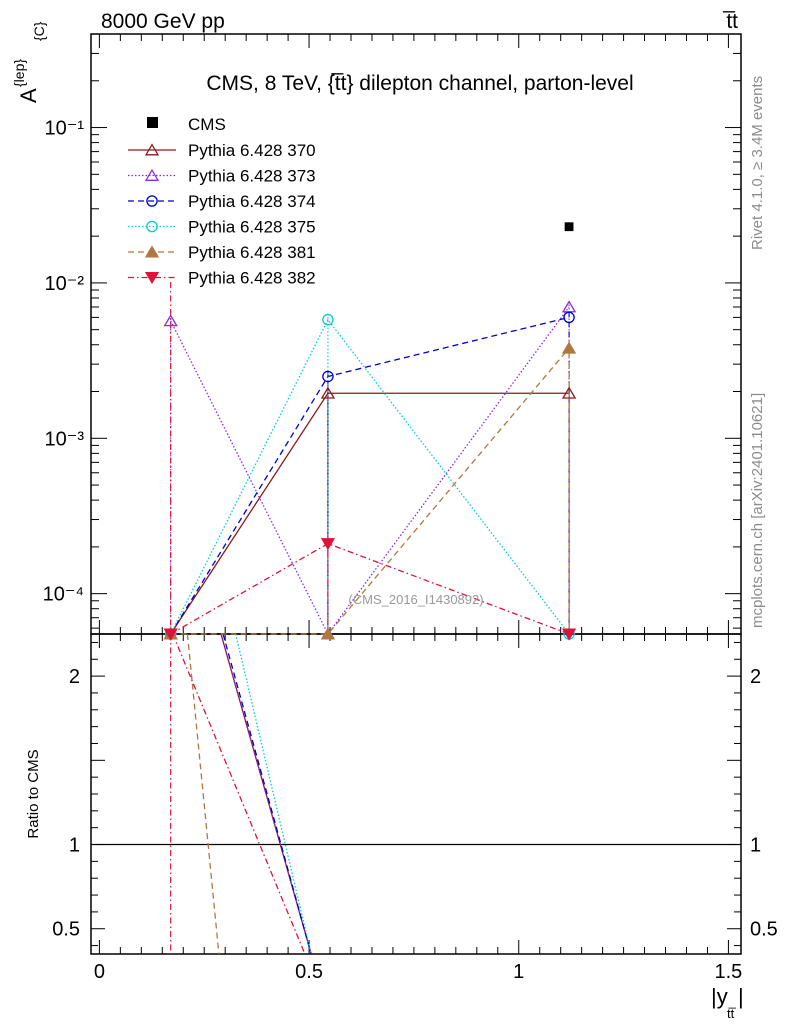 The width and height of the screenshot is (786, 1024). What do you see at coordinates (252, 150) in the screenshot?
I see `legend-label: Pythia 6.428 370` at bounding box center [252, 150].